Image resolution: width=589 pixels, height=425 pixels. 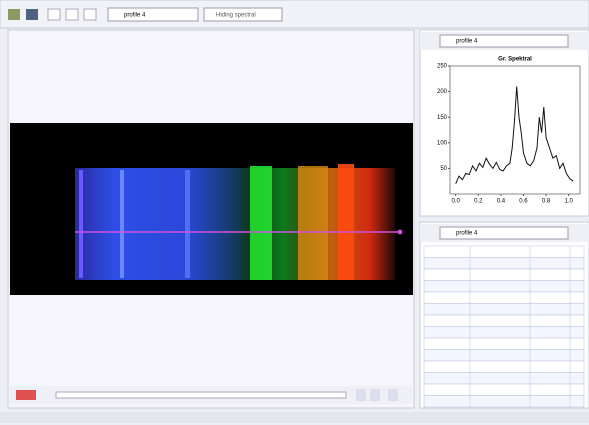 I want to click on option-box, so click(x=243, y=14).